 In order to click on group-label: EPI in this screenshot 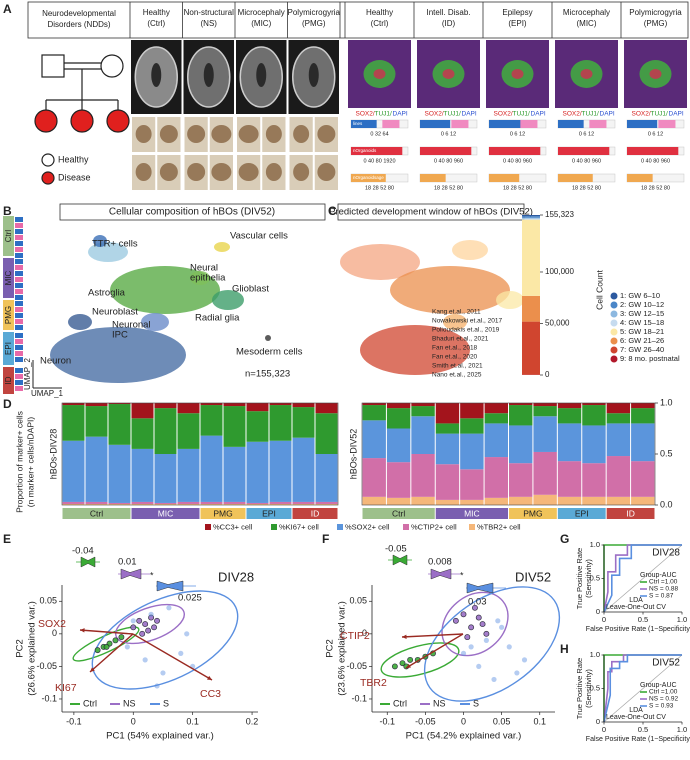, I will do `click(269, 513)`.